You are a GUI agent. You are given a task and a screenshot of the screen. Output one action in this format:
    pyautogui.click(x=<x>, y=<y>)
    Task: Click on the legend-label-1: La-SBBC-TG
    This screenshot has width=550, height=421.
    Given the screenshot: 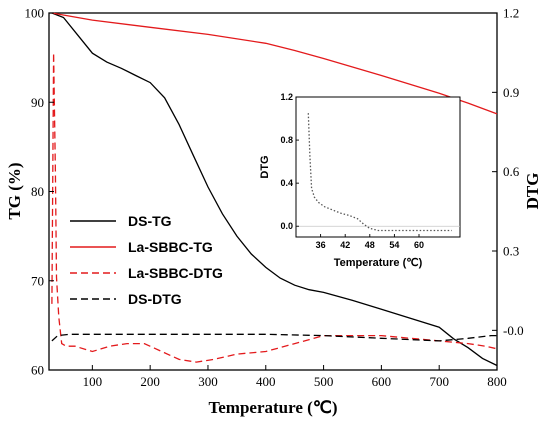 What is the action you would take?
    pyautogui.click(x=170, y=247)
    